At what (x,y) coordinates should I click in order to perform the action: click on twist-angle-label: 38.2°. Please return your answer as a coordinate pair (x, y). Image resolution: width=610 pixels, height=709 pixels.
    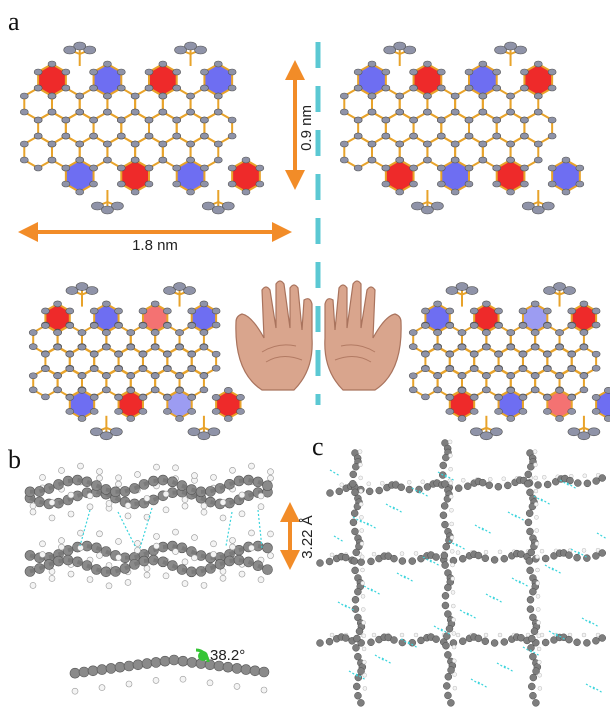
    Looking at the image, I should click on (227, 655).